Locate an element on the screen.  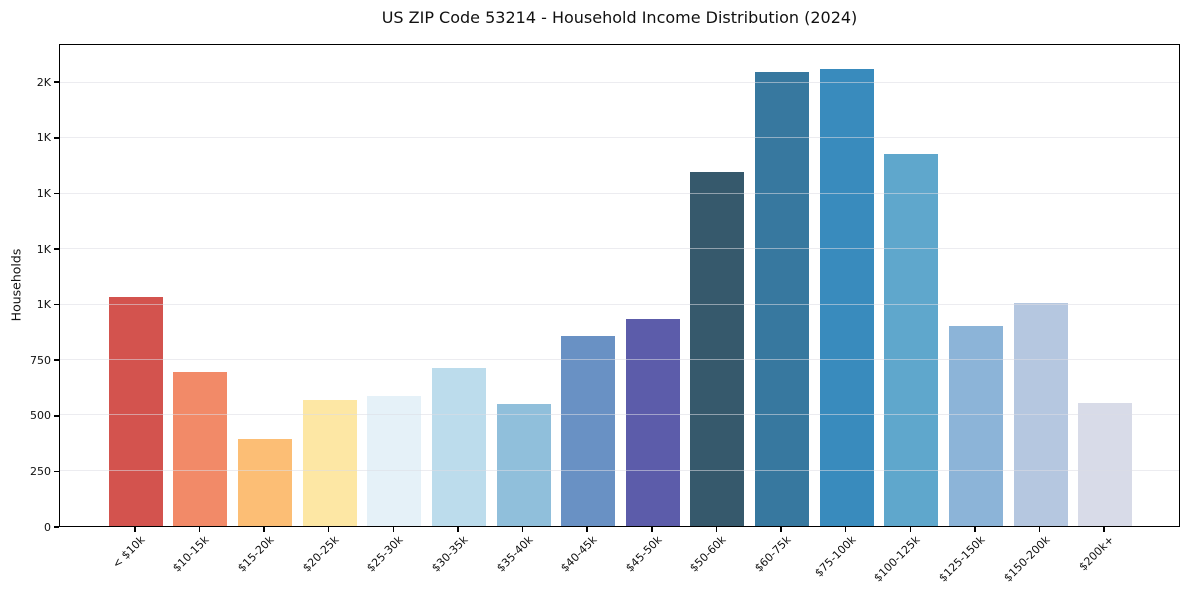
bar-50-60k is located at coordinates (717, 348).